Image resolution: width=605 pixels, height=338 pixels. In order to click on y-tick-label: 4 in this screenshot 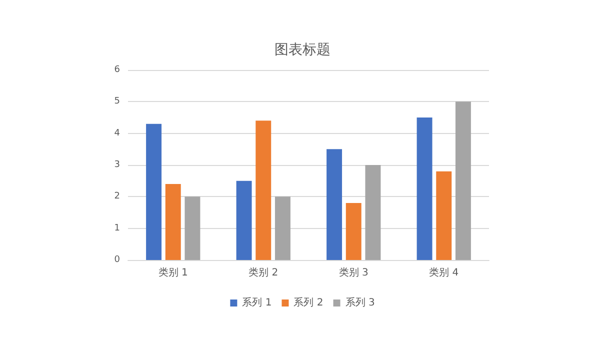, I will do `click(117, 133)`.